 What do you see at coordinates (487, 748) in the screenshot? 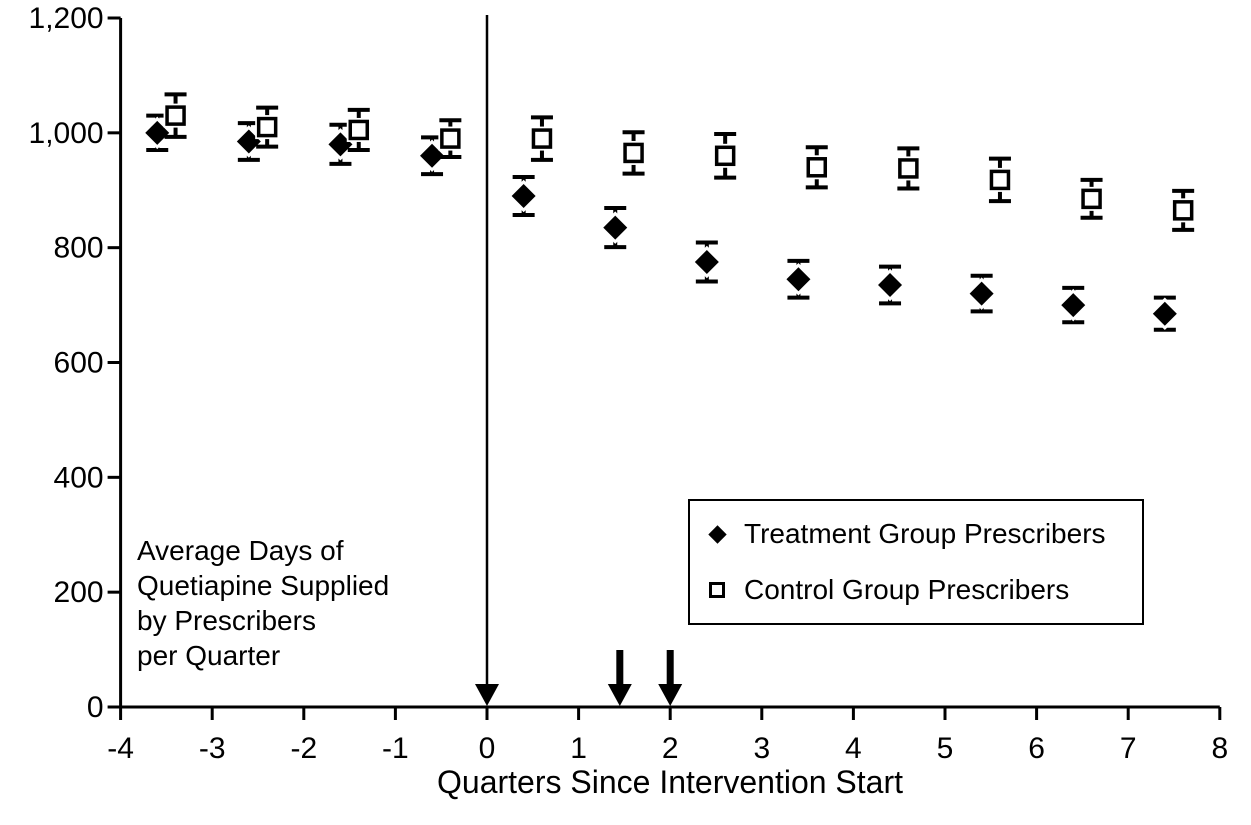
I see `x-tick-label: 0` at bounding box center [487, 748].